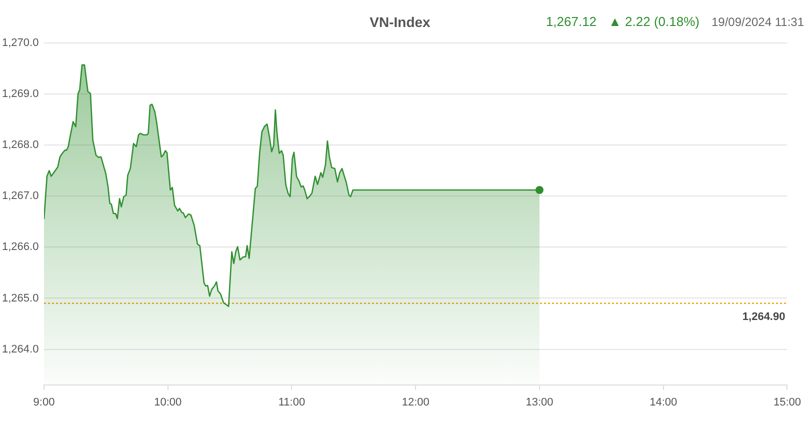  I want to click on x-tick-label: 12:00, so click(416, 402).